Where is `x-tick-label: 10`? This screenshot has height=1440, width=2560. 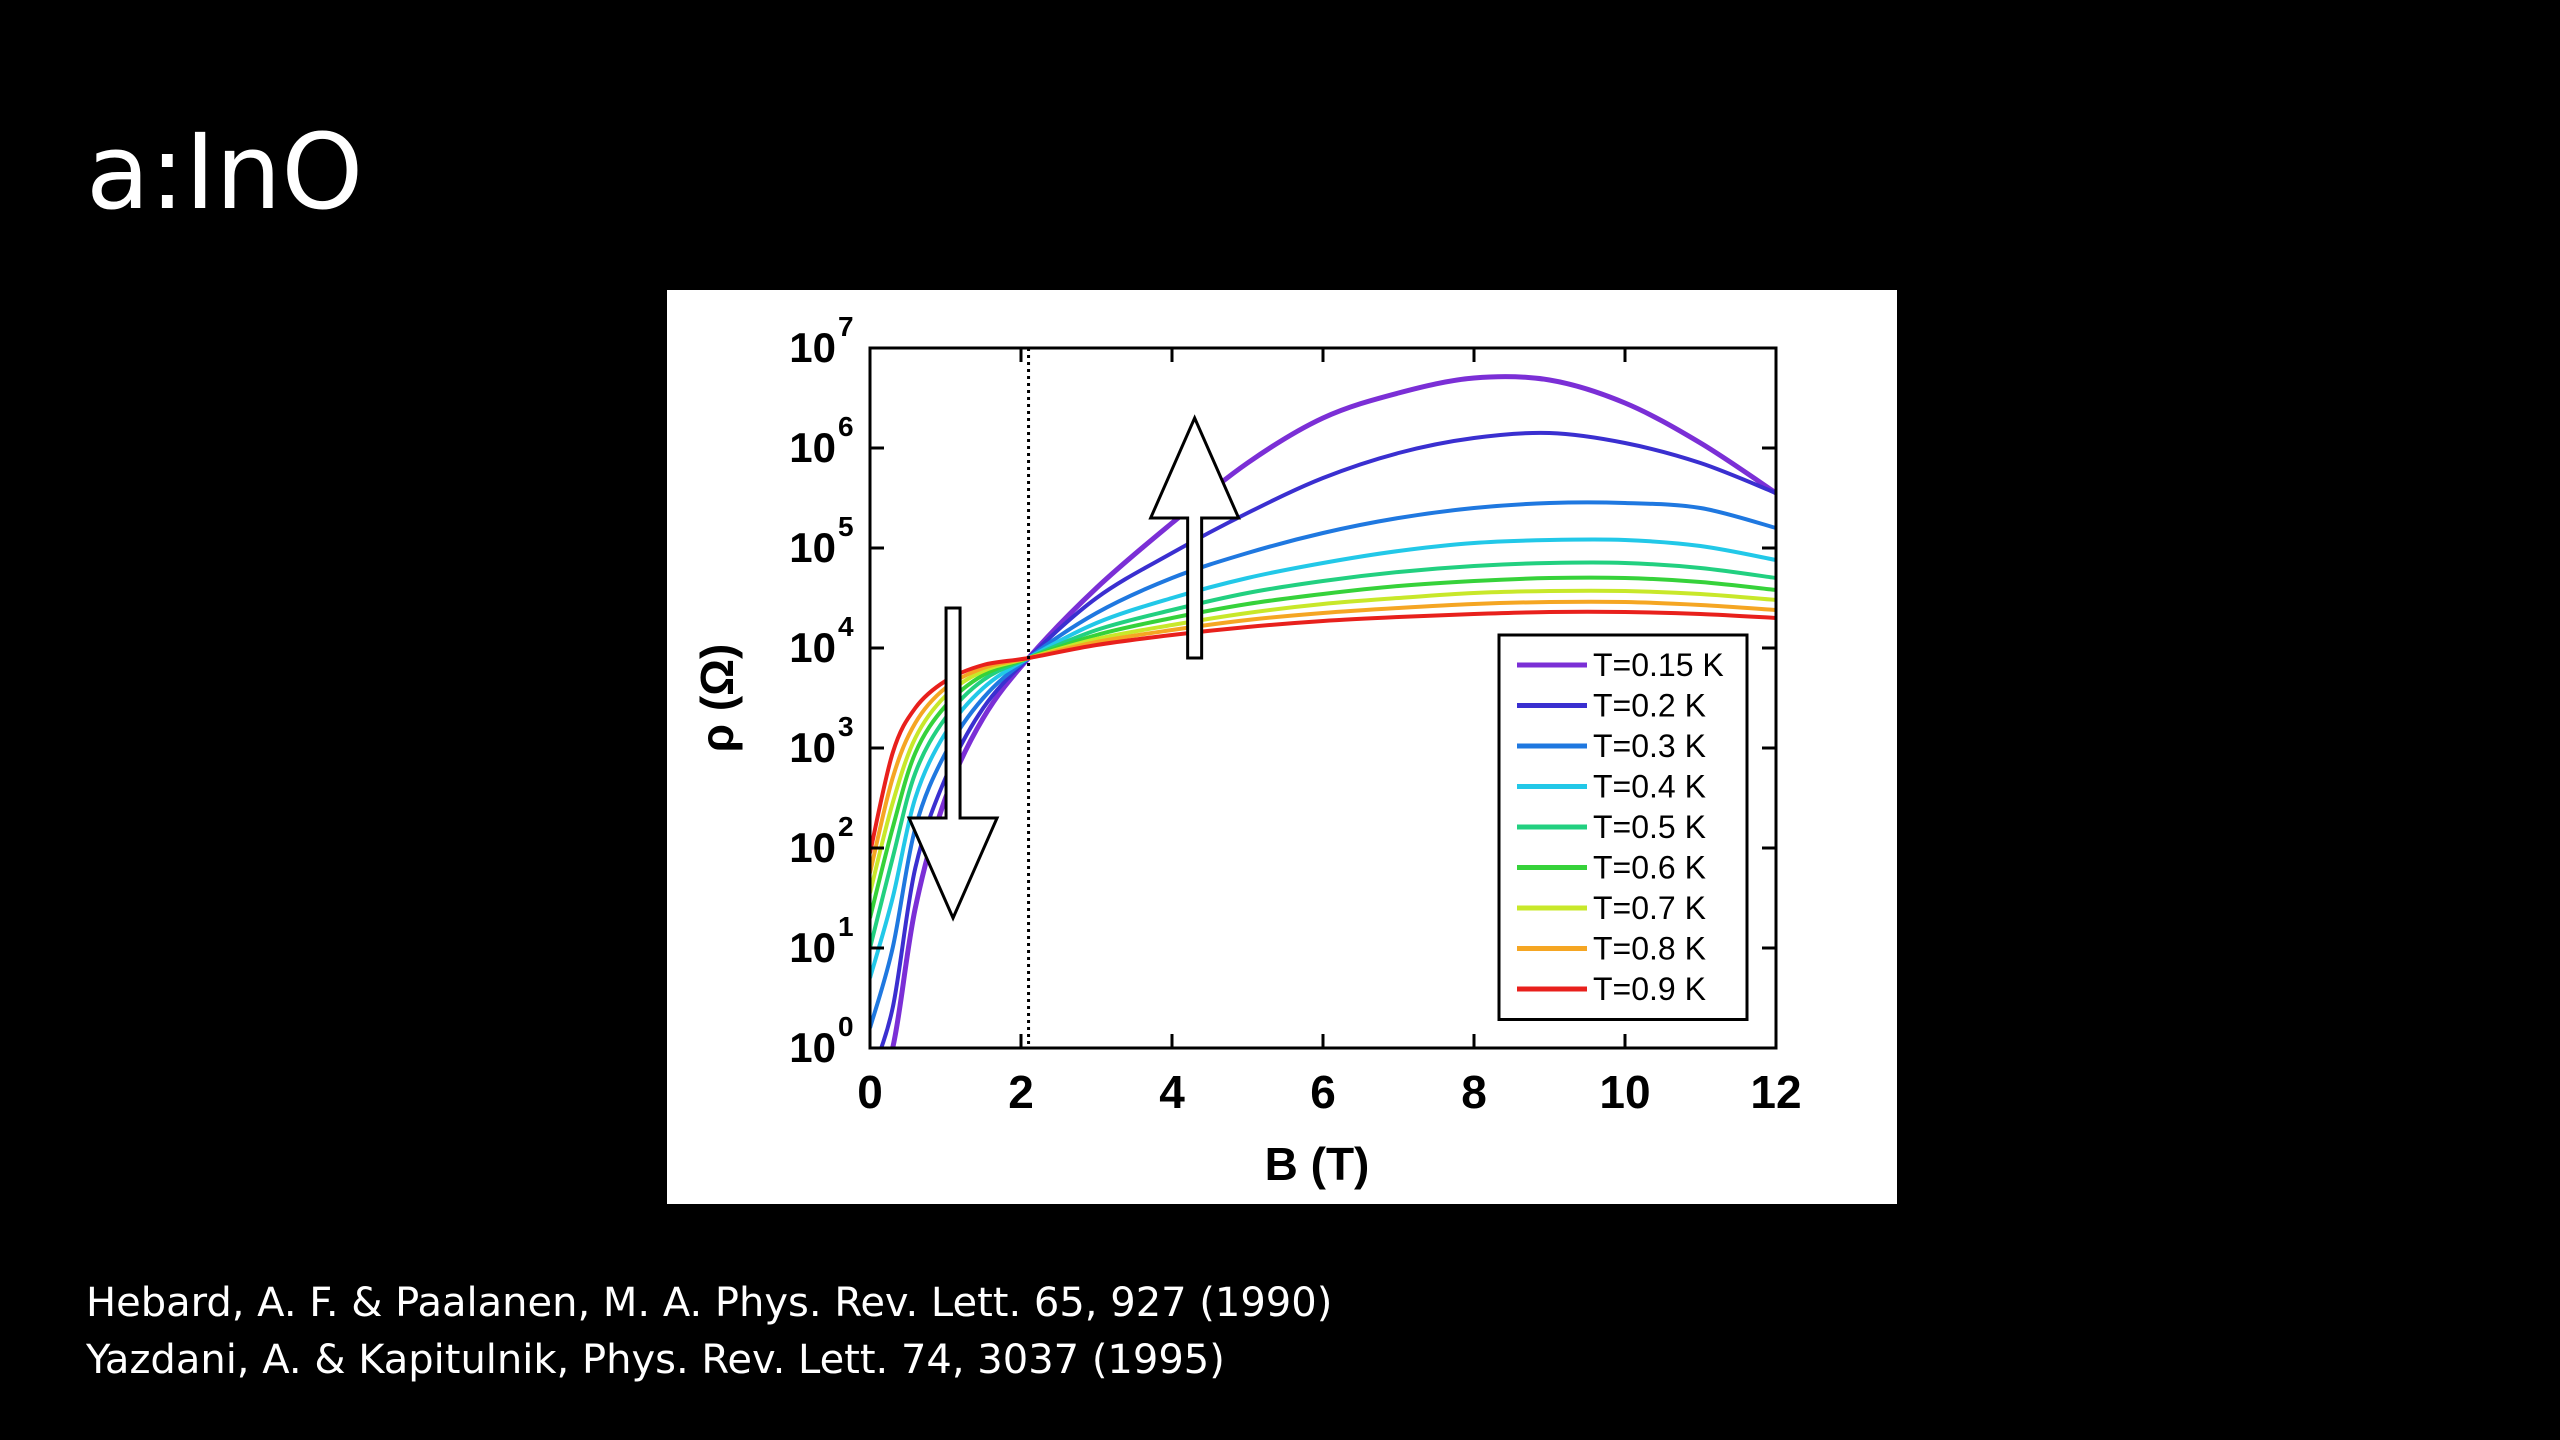
x-tick-label: 10 is located at coordinates (1624, 1092).